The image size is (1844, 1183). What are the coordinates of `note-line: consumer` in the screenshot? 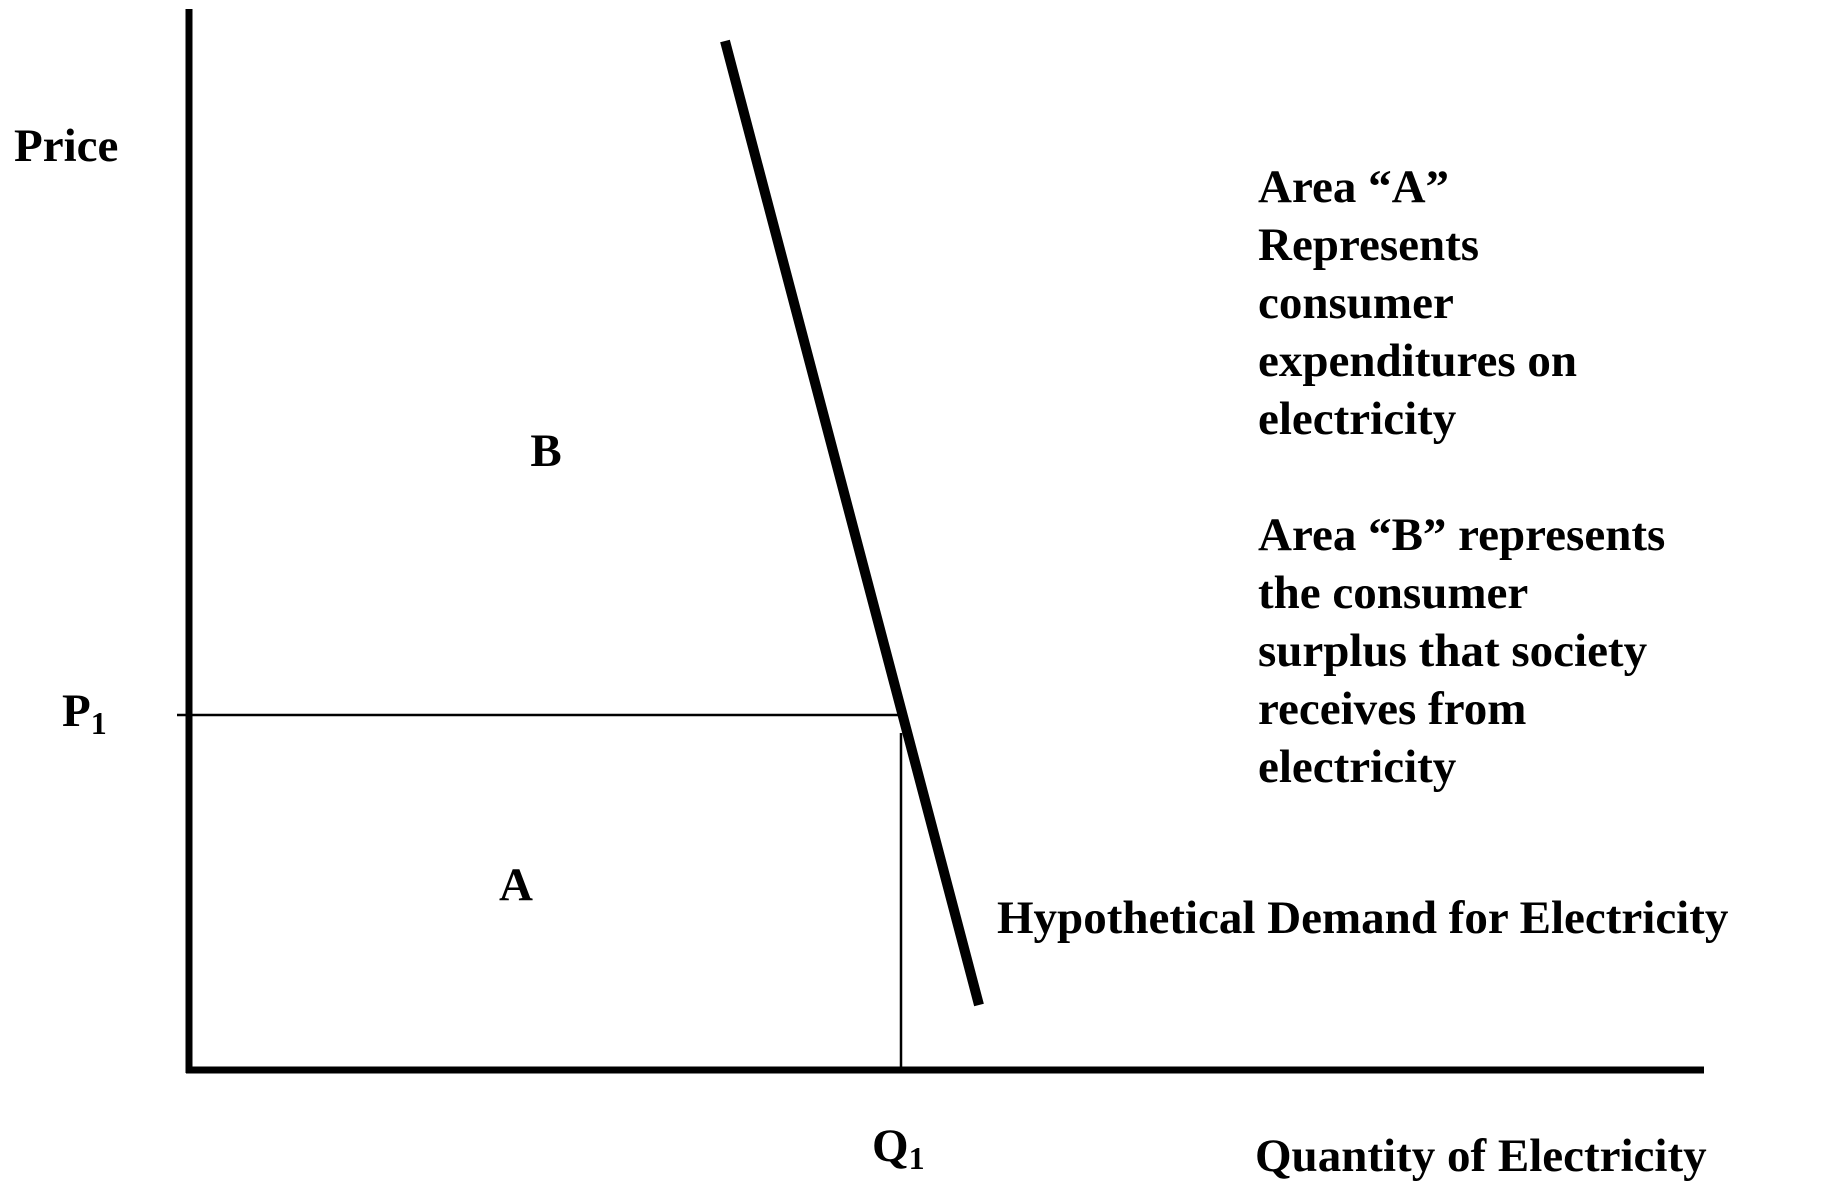 It's located at (1356, 303).